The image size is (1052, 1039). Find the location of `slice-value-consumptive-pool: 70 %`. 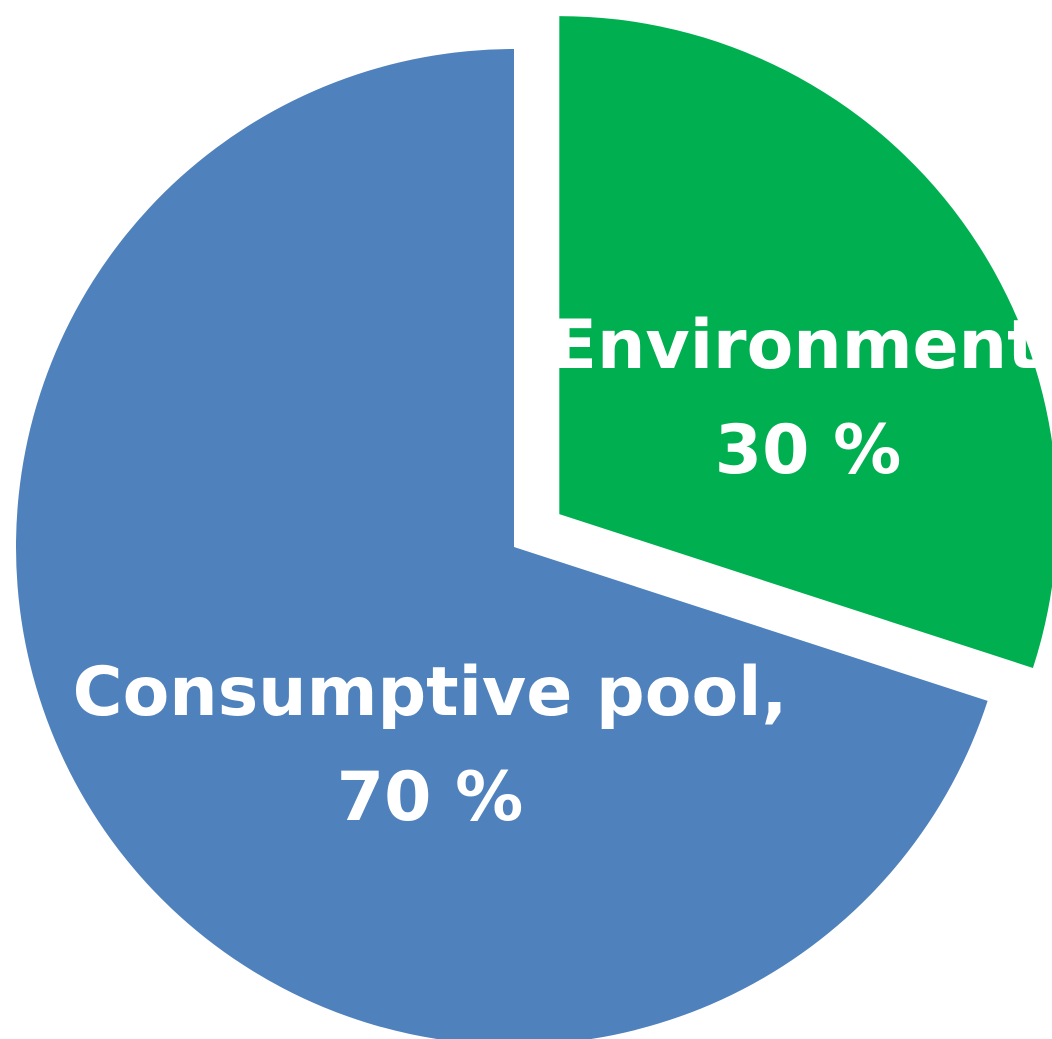

slice-value-consumptive-pool: 70 % is located at coordinates (430, 797).